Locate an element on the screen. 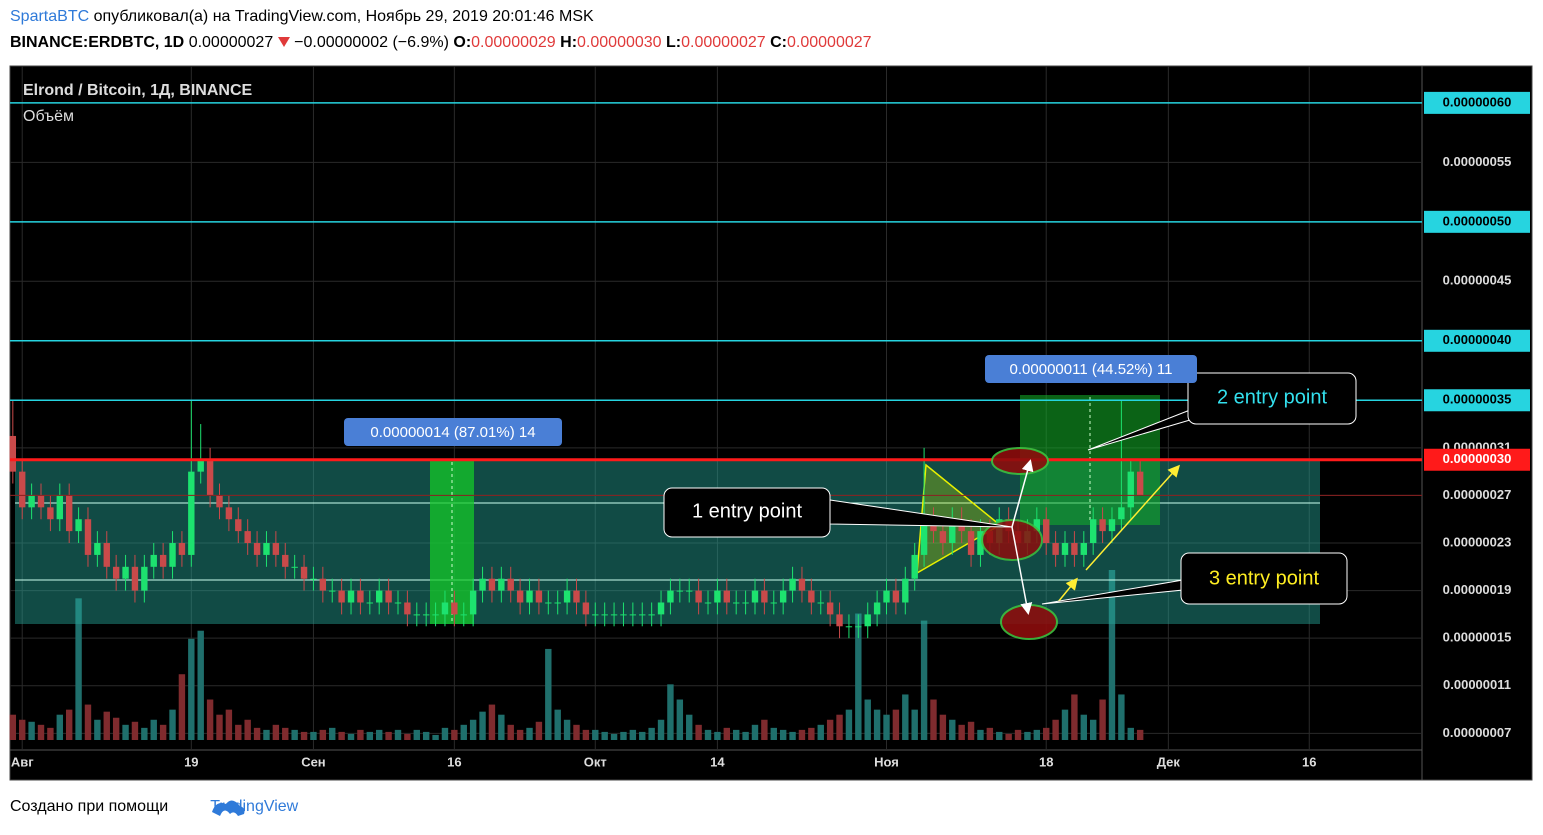 This screenshot has height=835, width=1543. callout-text: 1 entry point is located at coordinates (747, 511).